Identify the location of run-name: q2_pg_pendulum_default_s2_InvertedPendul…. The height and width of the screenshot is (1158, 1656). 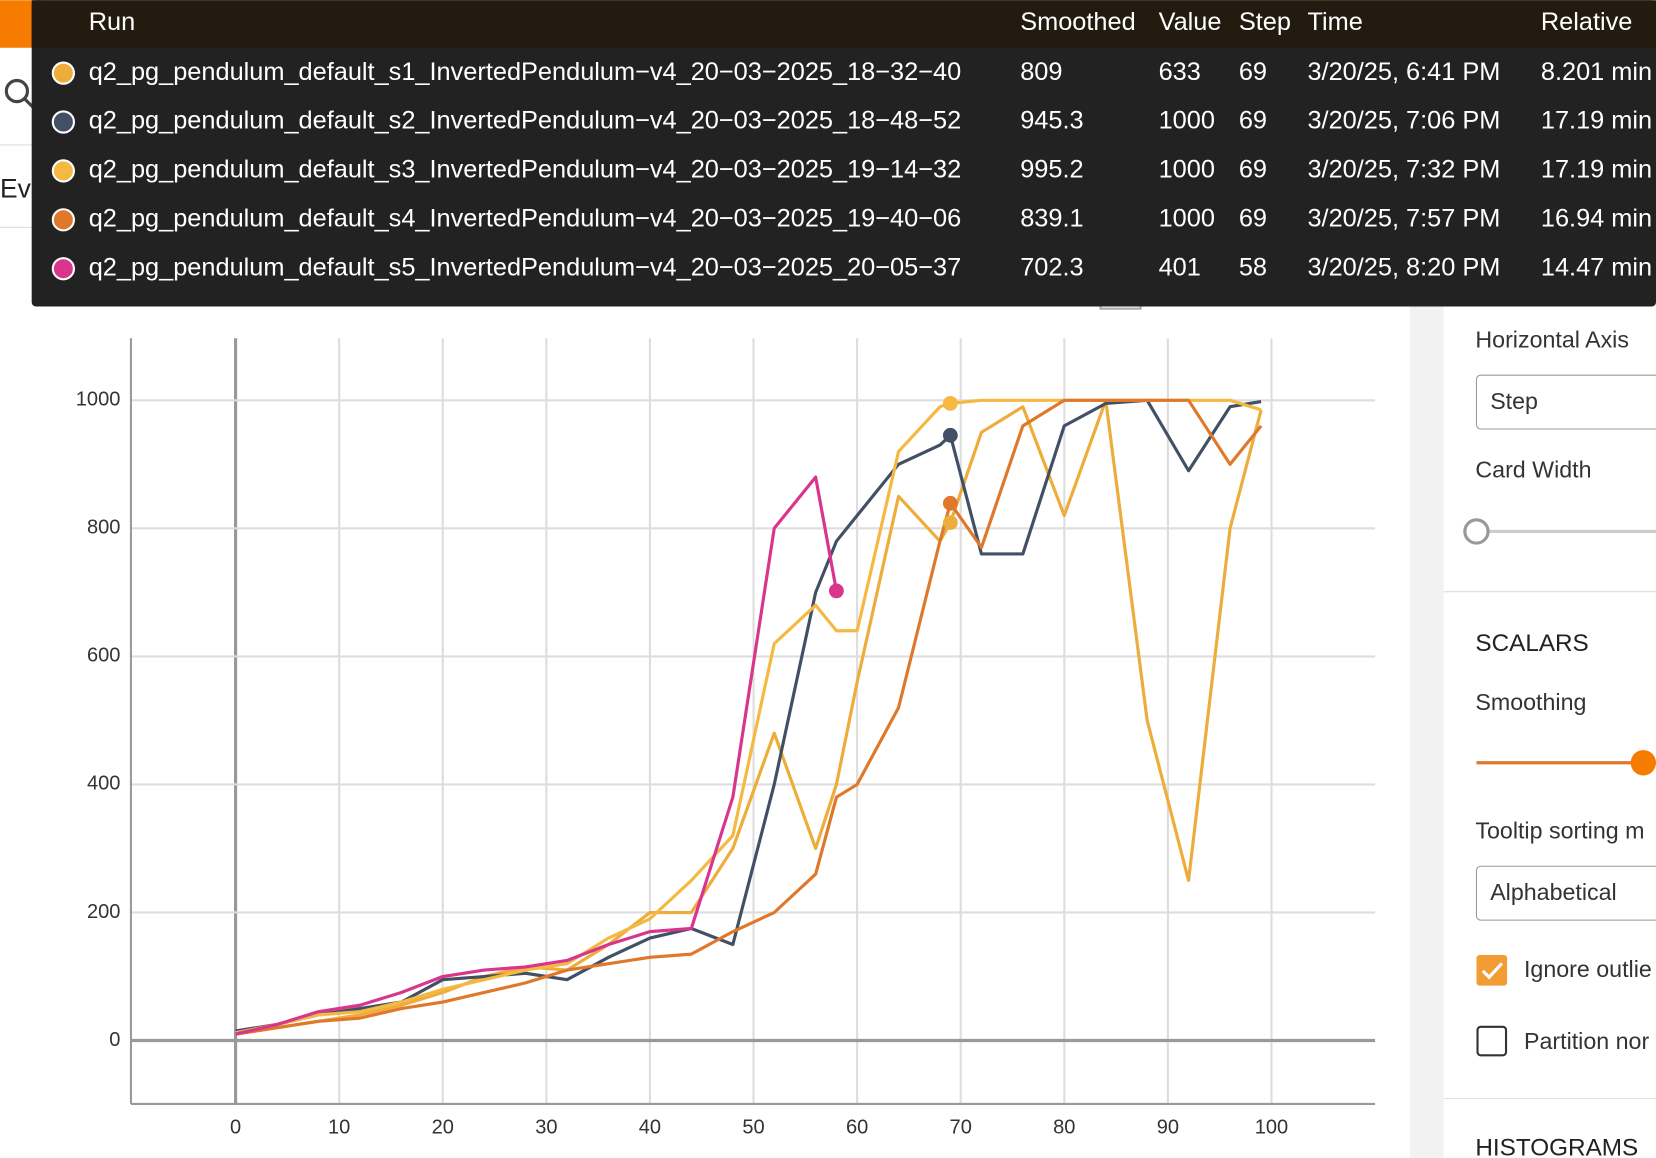
(525, 121).